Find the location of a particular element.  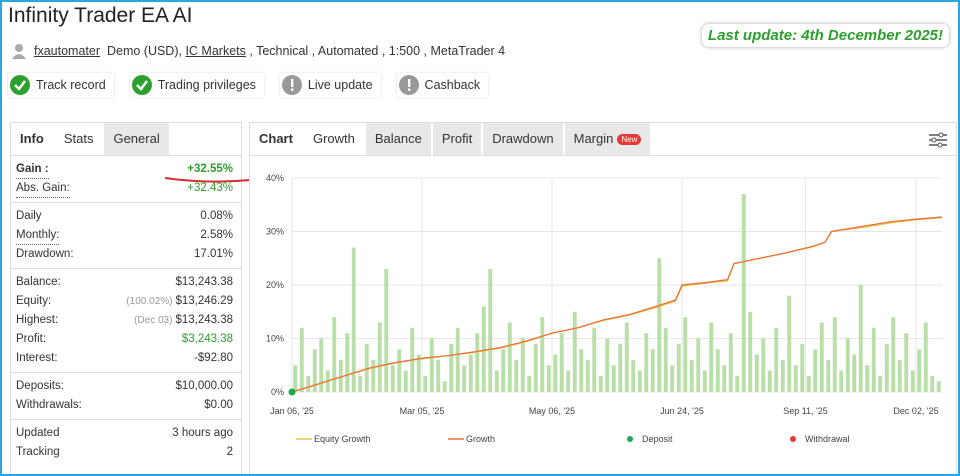

stat-label: Highest: is located at coordinates (37, 320).